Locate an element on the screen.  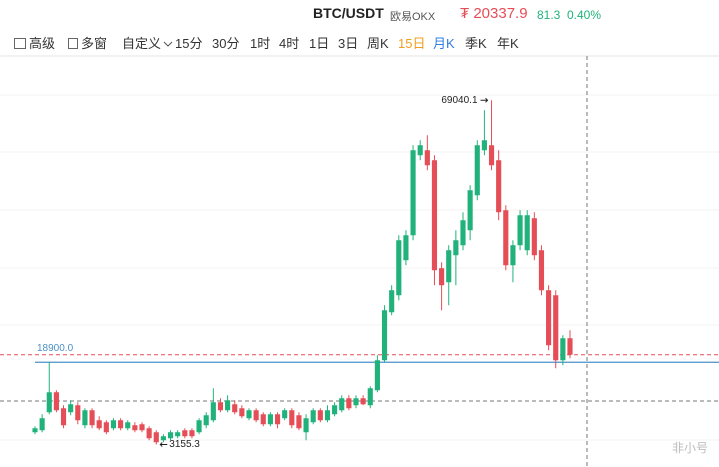
custom-dropdown: 自定义 is located at coordinates (147, 42).